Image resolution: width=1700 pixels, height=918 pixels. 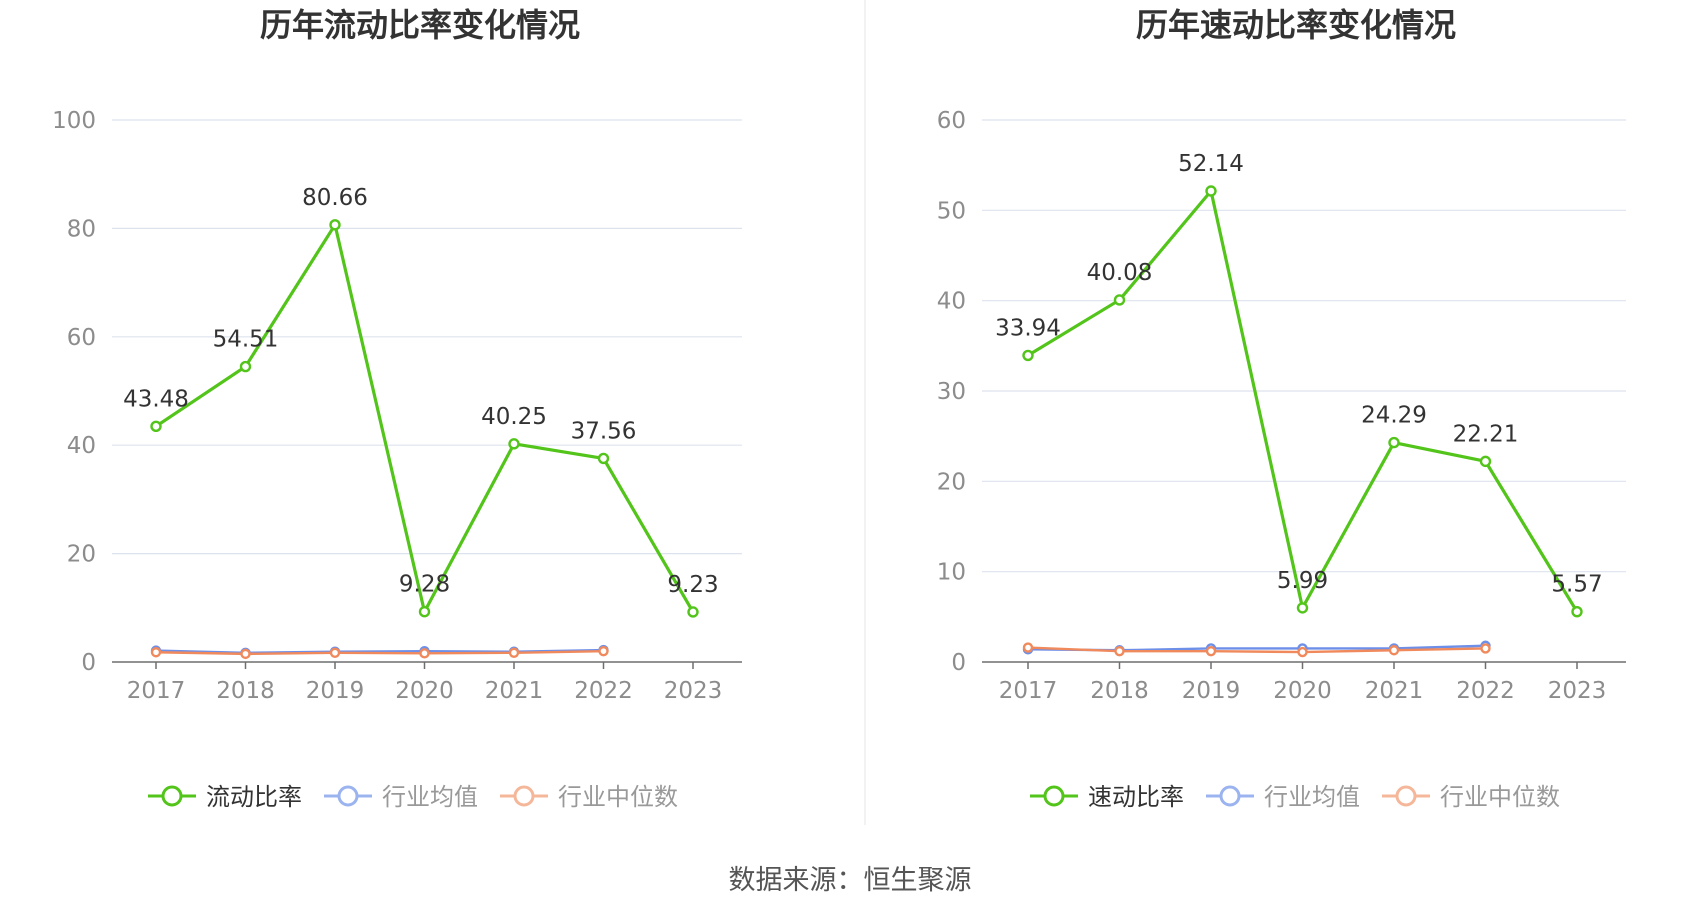 What do you see at coordinates (692, 585) in the screenshot?
I see `data-label: 9.23` at bounding box center [692, 585].